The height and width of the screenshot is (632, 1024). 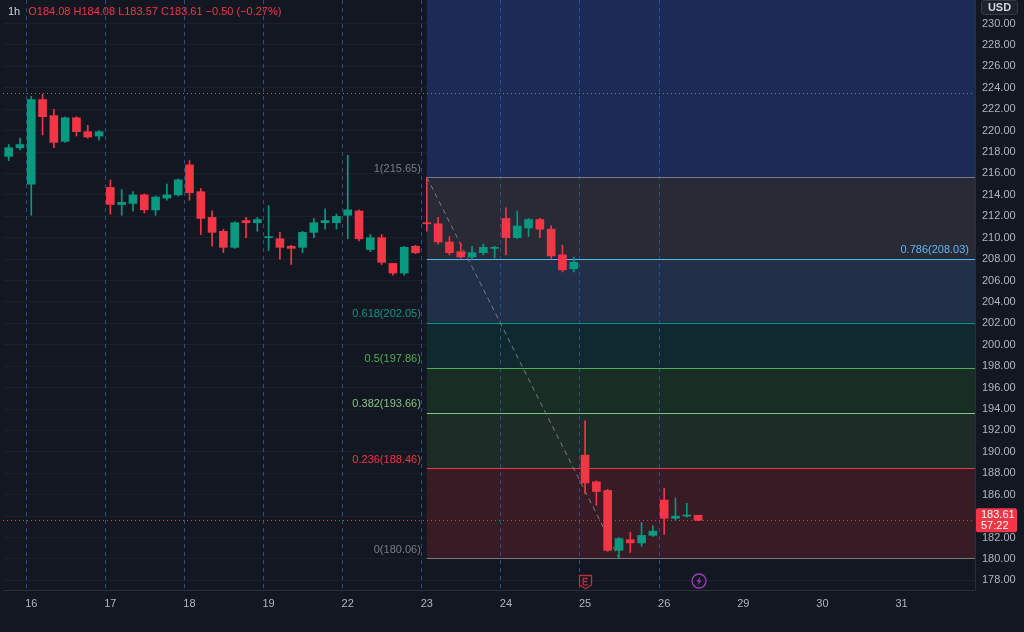 I want to click on y-tick-label: 224.00, so click(x=999, y=86).